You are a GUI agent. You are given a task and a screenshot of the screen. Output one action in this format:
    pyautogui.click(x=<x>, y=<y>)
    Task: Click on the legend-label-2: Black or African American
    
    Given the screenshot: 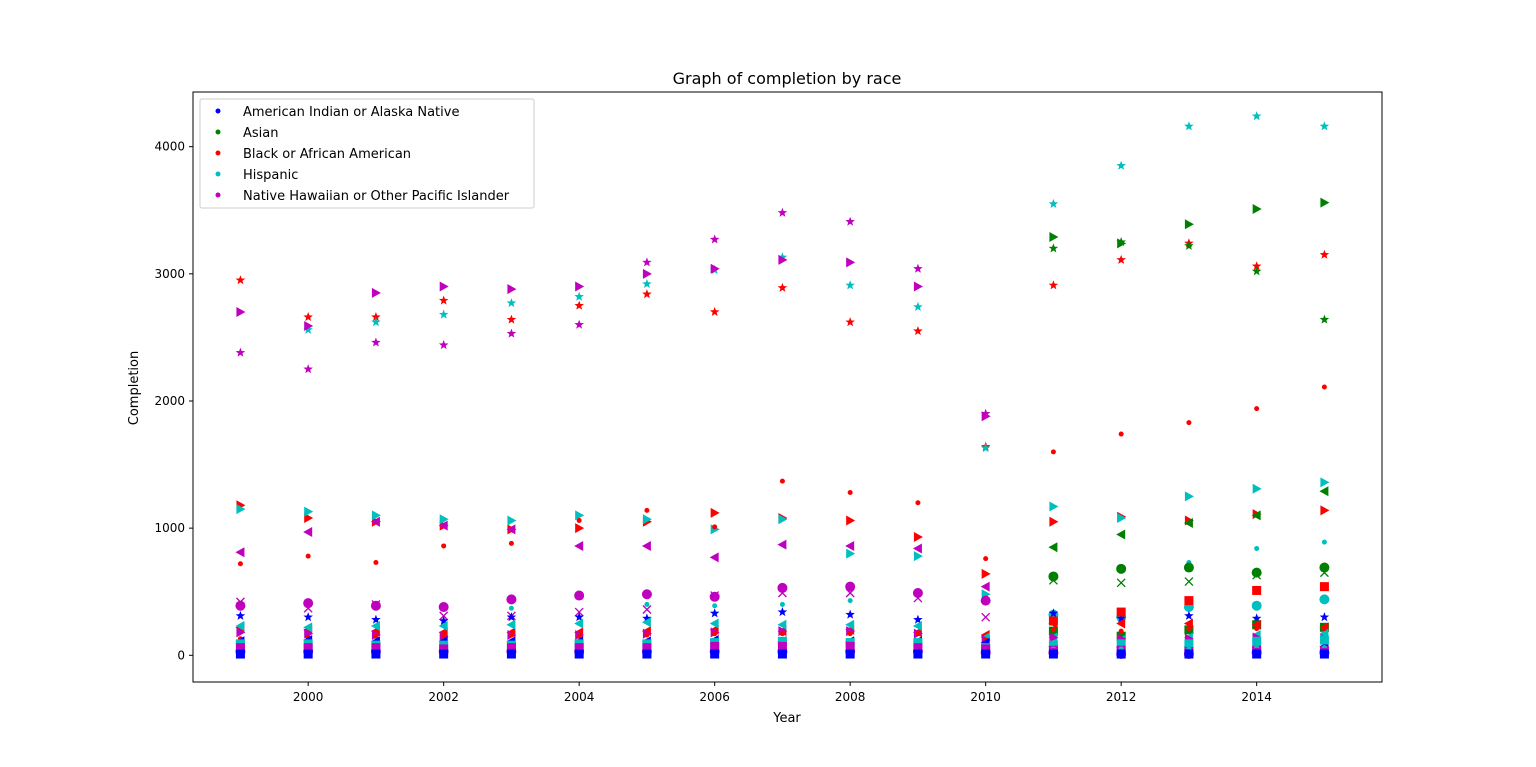 What is the action you would take?
    pyautogui.click(x=327, y=154)
    